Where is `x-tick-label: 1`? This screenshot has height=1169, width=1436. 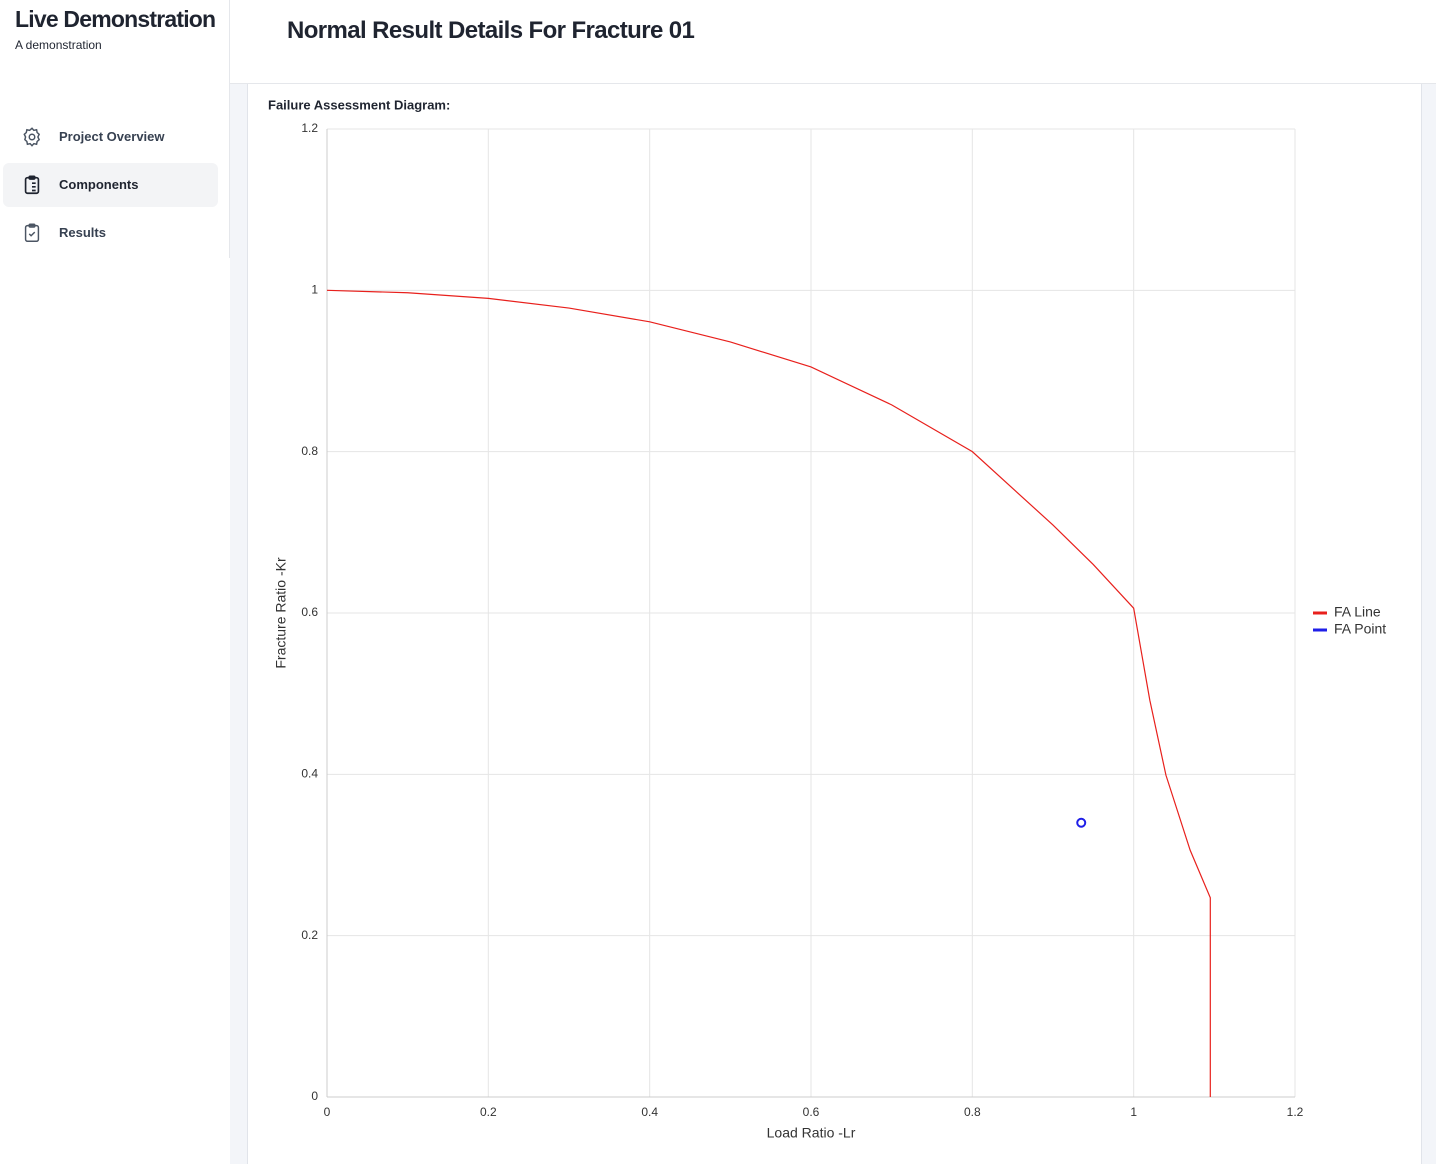 x-tick-label: 1 is located at coordinates (1133, 1112).